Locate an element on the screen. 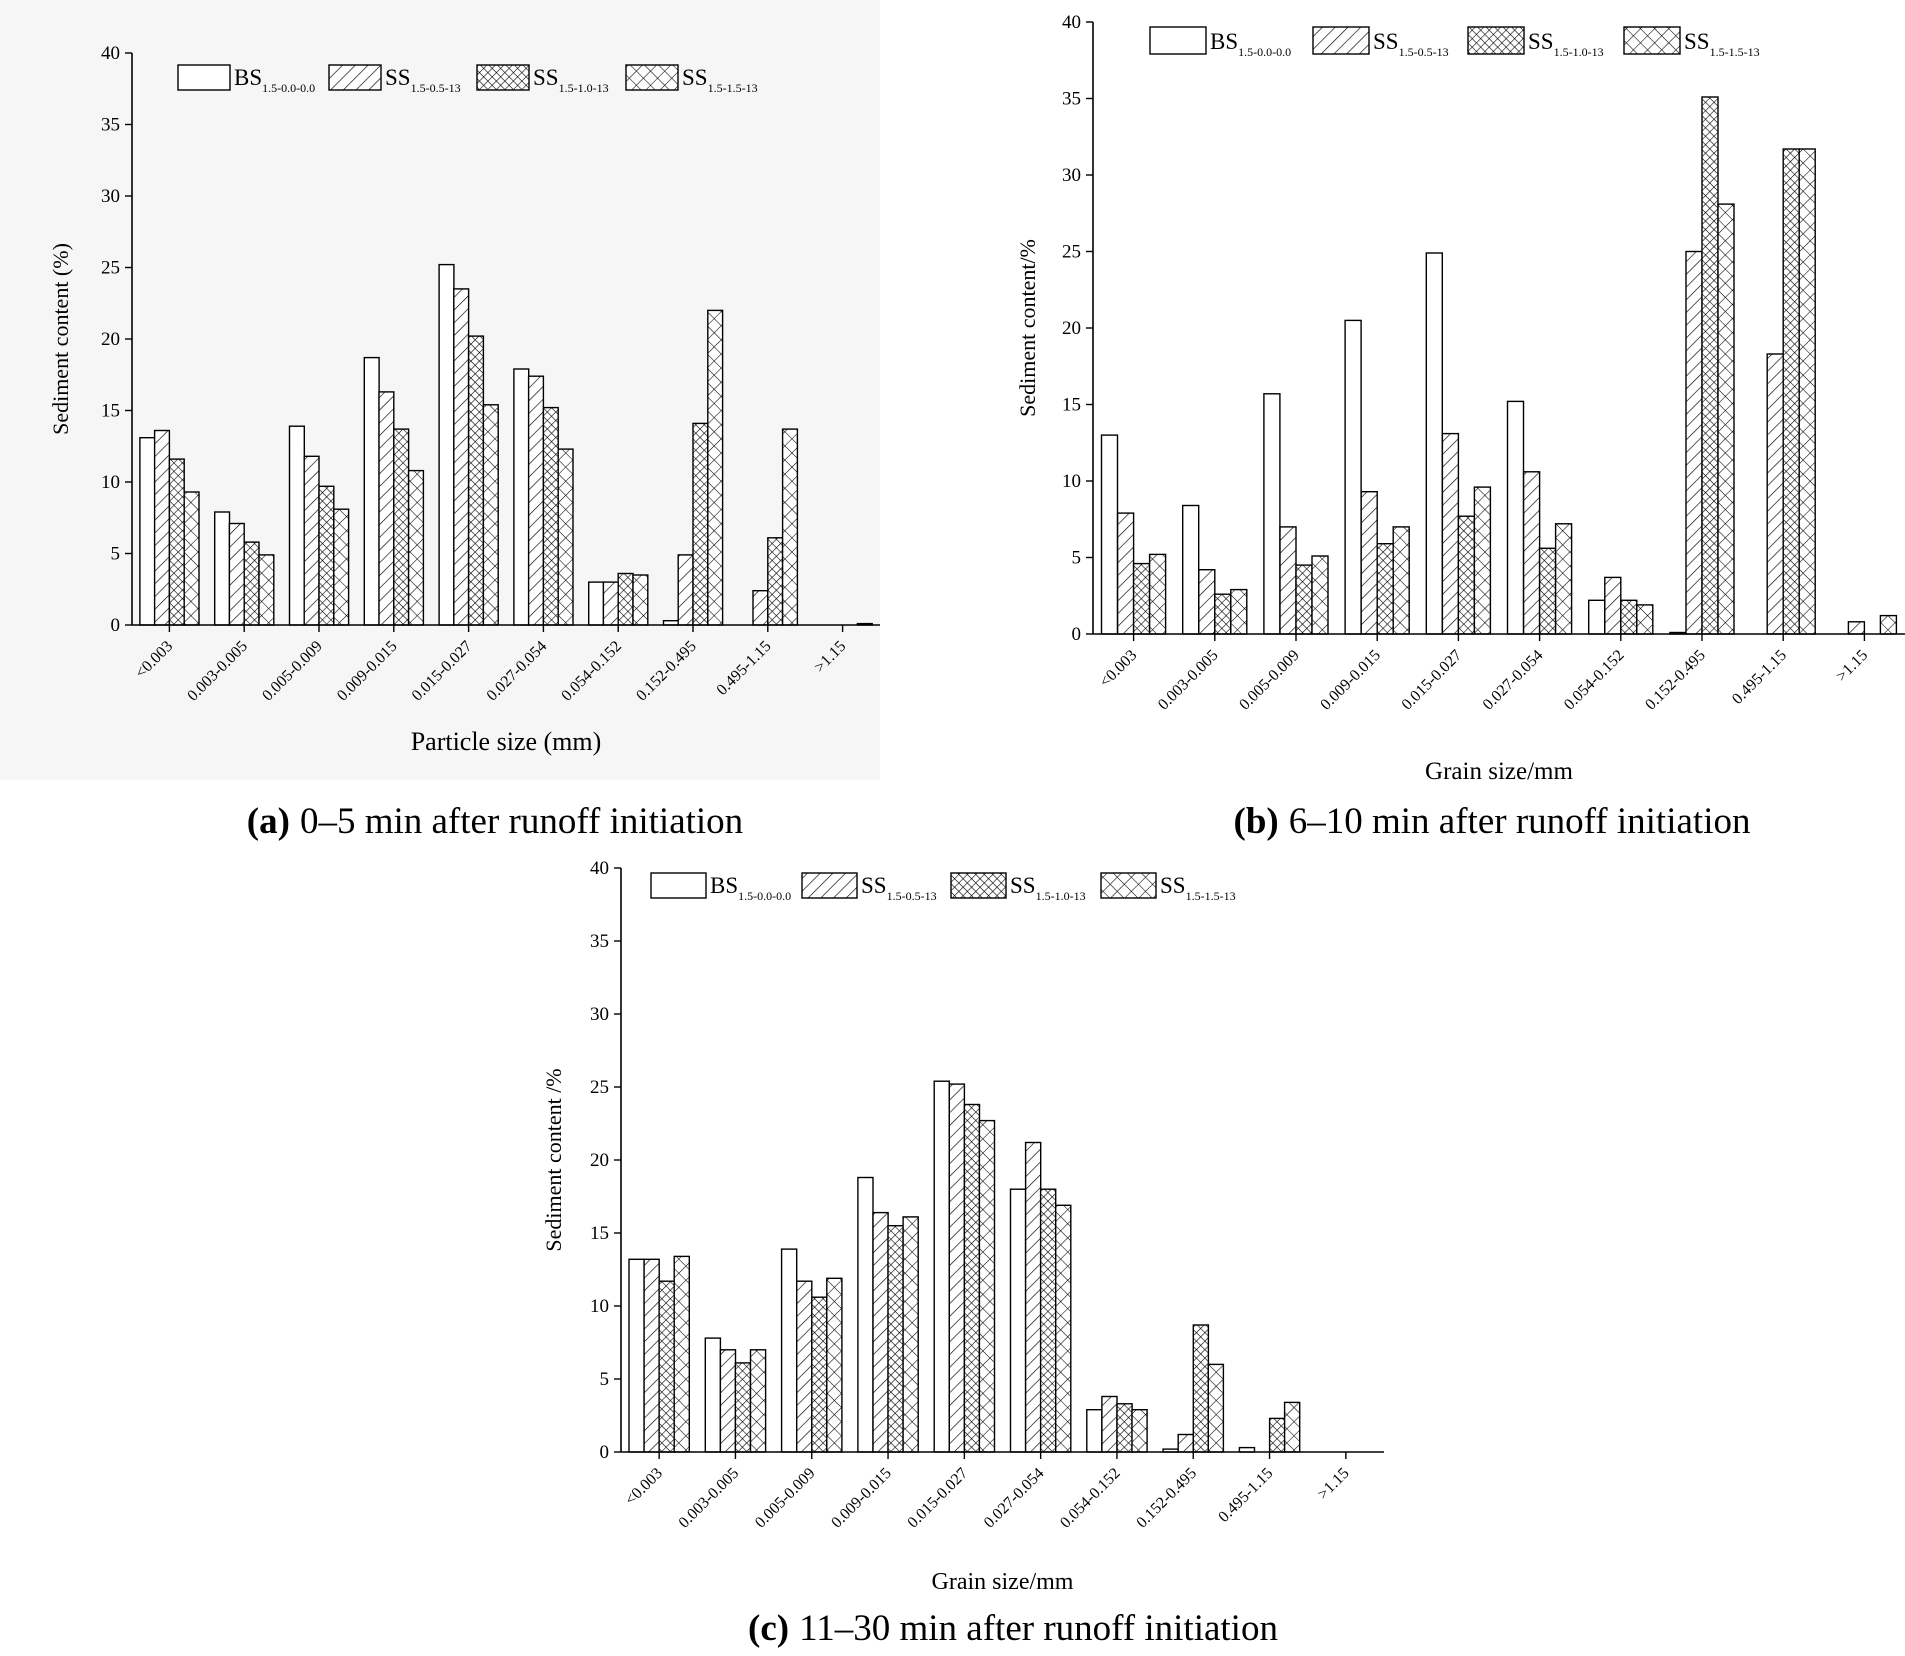  y-axis-label: Sediment content/% is located at coordinates (1027, 328).